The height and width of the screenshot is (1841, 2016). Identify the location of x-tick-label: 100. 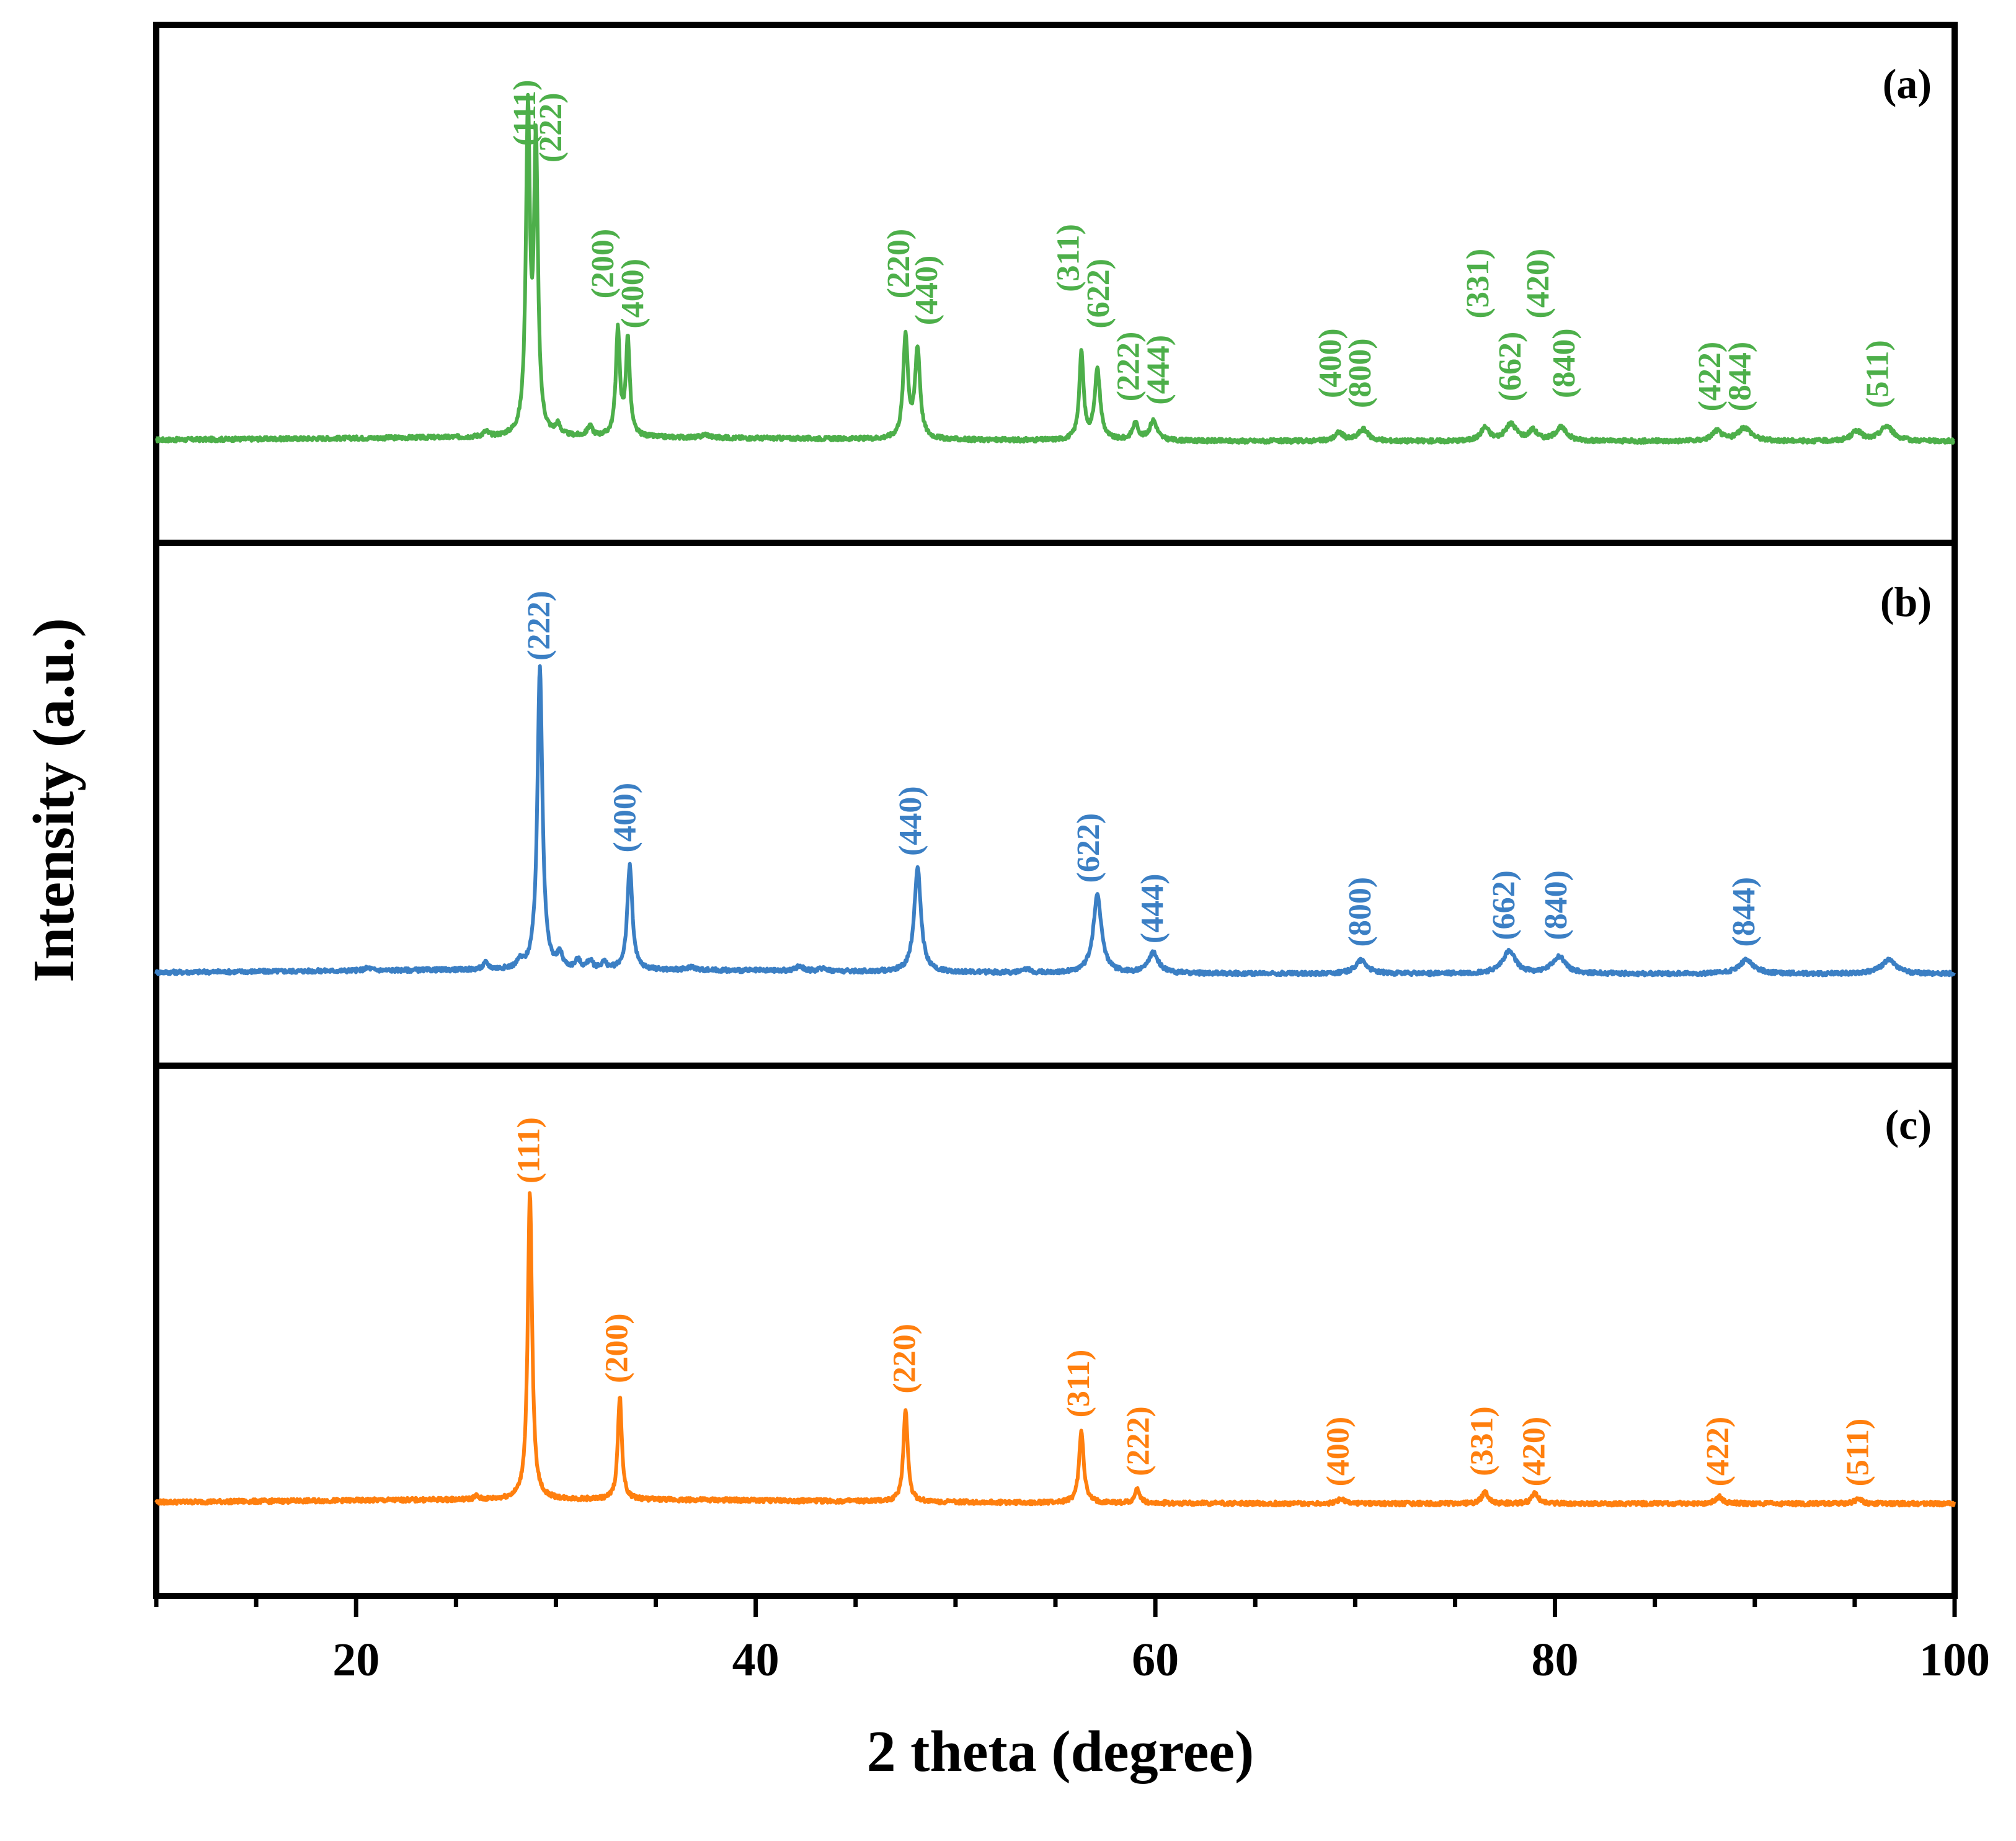
(1954, 1660).